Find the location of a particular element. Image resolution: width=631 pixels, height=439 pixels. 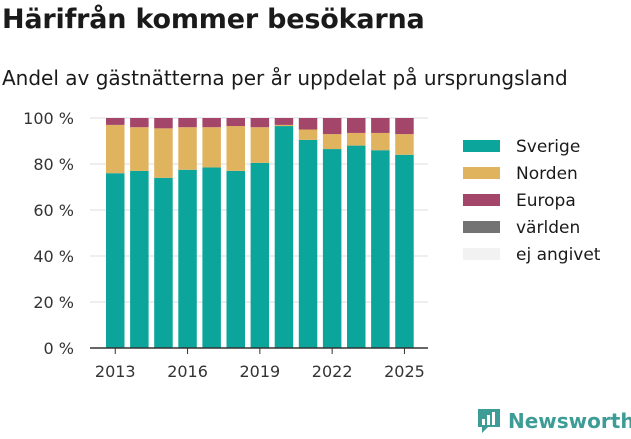

y-tick-label: 60 % is located at coordinates (53, 210).